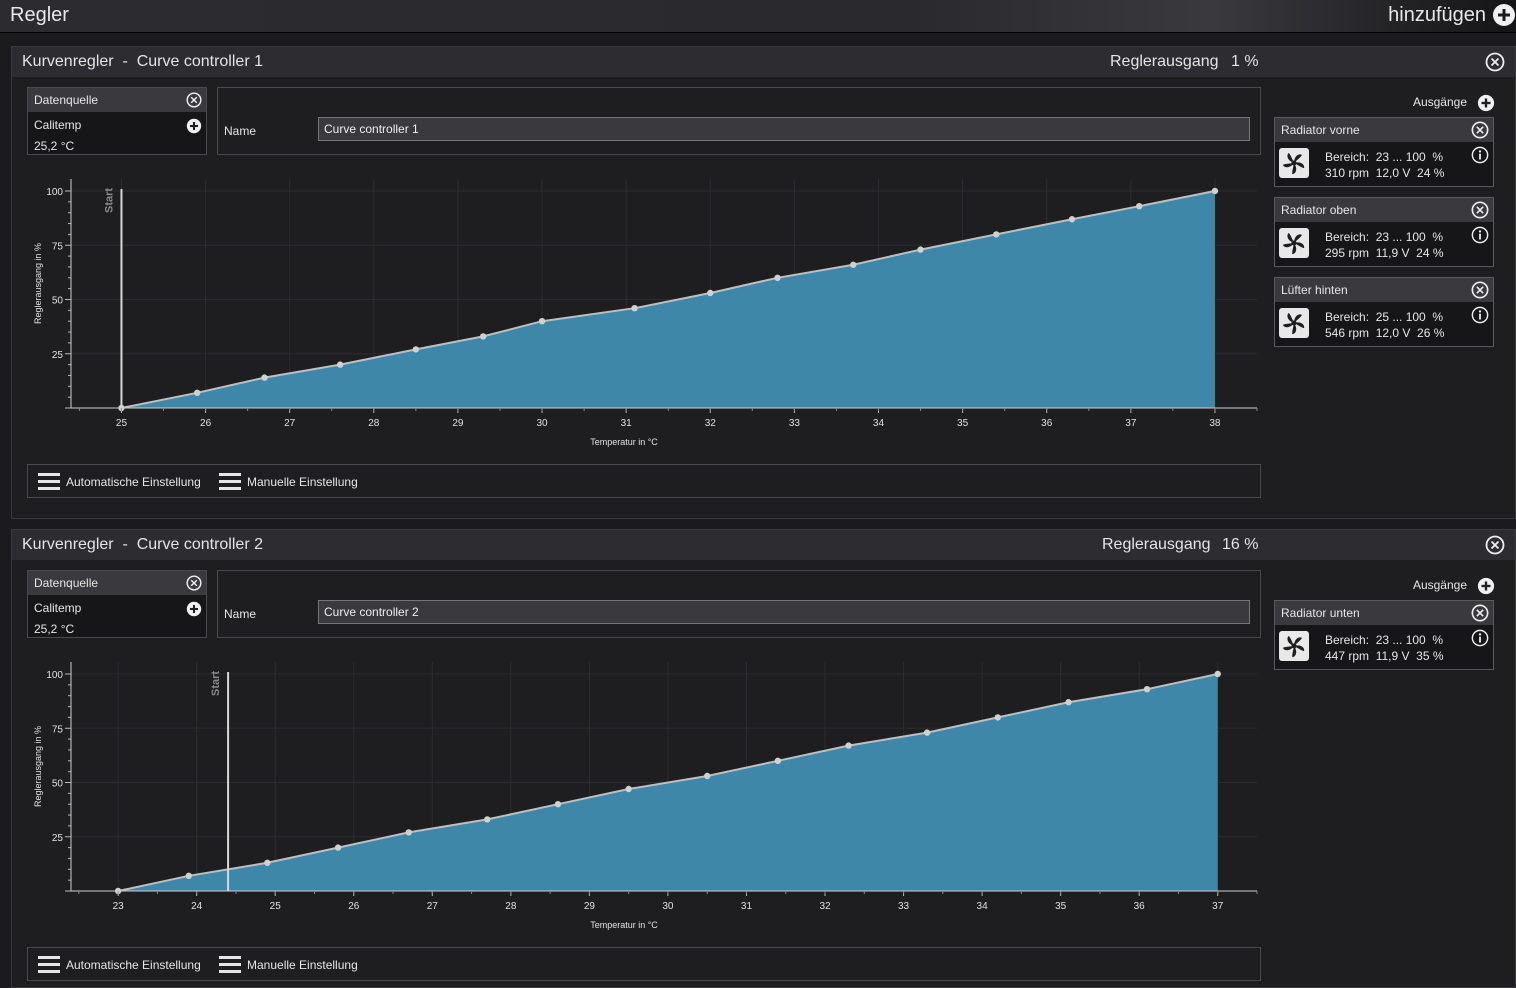  What do you see at coordinates (197, 906) in the screenshot?
I see `x-tick-label: 24` at bounding box center [197, 906].